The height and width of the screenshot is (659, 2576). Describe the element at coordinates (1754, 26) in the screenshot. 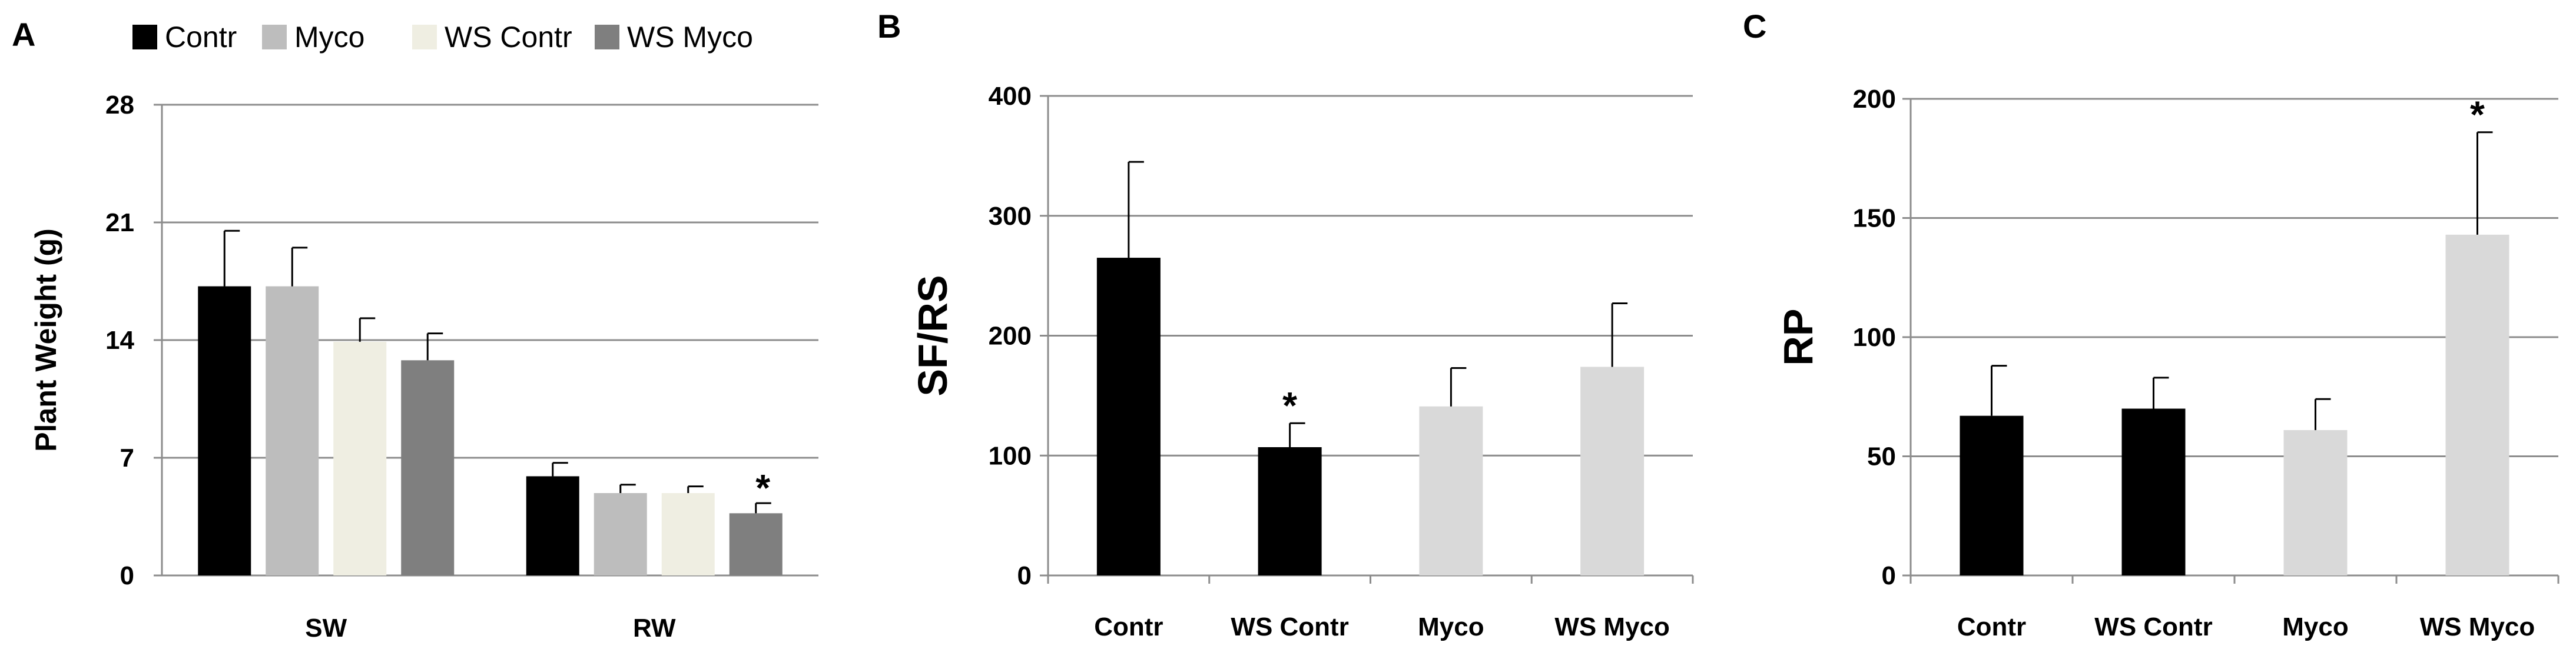

I see `panel-letter: C` at that location.